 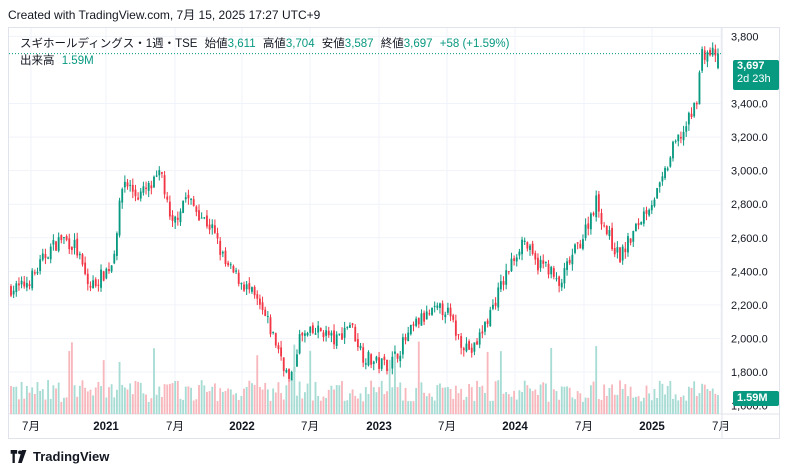 I want to click on legend-close: 3,697, so click(x=418, y=44).